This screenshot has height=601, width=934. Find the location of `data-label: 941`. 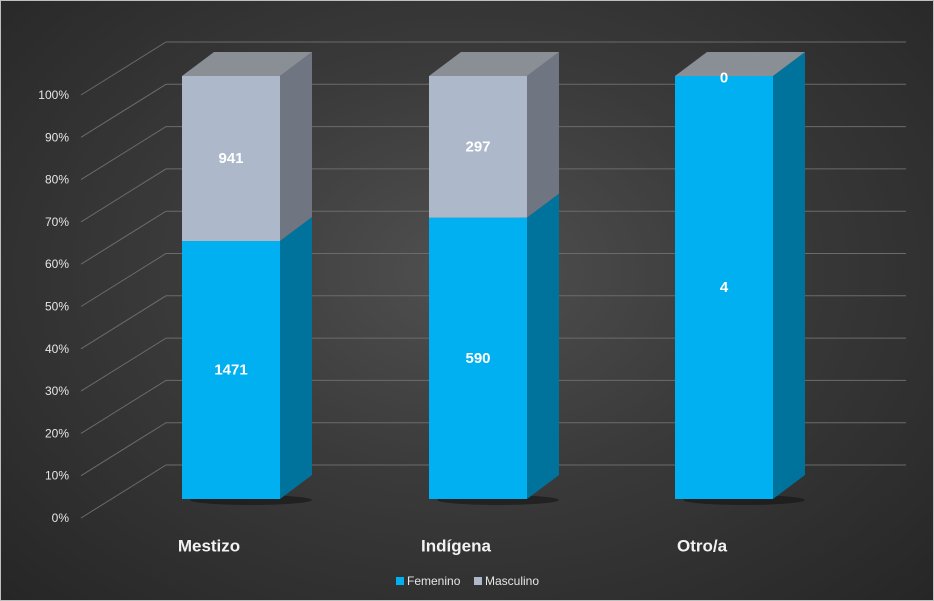

data-label: 941 is located at coordinates (230, 158).